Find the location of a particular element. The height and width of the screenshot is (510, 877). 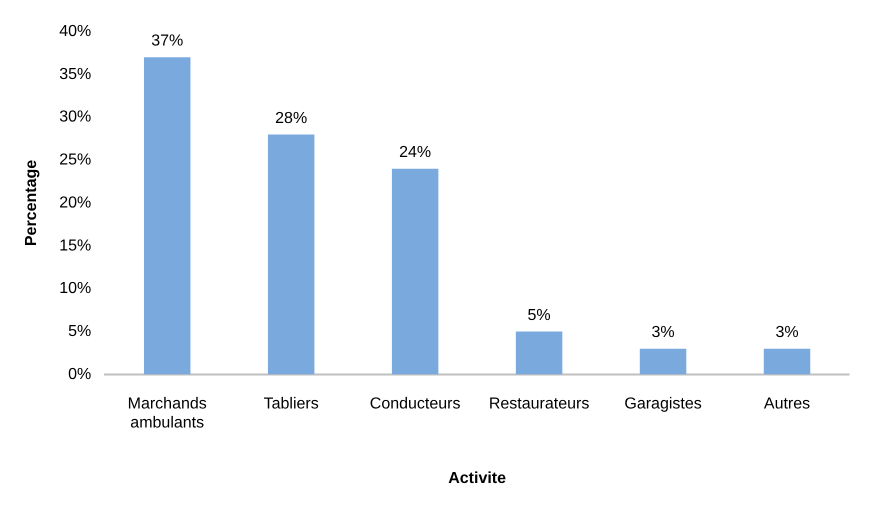

x-tick-label: Restaurateurs is located at coordinates (539, 403).